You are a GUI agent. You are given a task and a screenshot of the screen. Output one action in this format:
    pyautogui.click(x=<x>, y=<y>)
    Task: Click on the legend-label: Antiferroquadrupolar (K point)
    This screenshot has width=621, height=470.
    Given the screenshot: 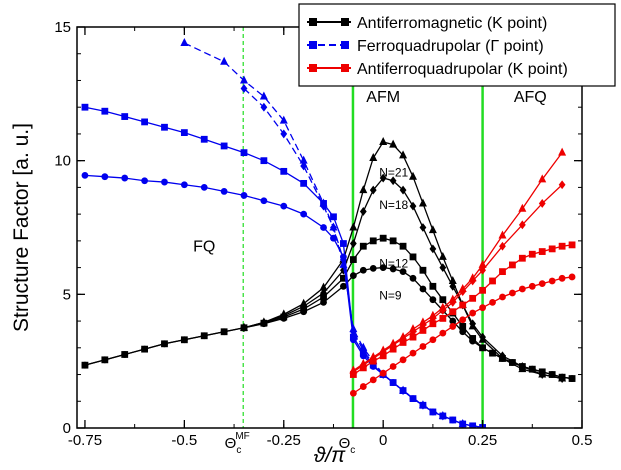 What is the action you would take?
    pyautogui.click(x=462, y=69)
    